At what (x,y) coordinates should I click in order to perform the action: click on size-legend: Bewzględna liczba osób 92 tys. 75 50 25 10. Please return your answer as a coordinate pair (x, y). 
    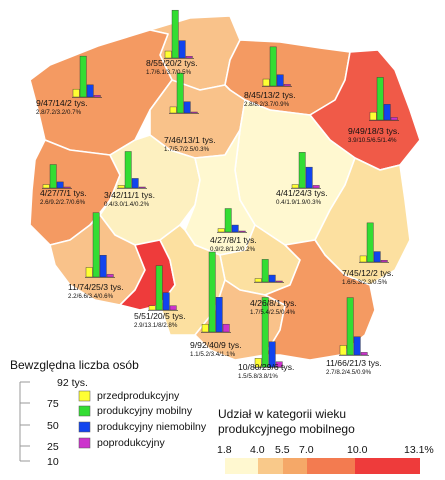
    Looking at the image, I should click on (74, 413).